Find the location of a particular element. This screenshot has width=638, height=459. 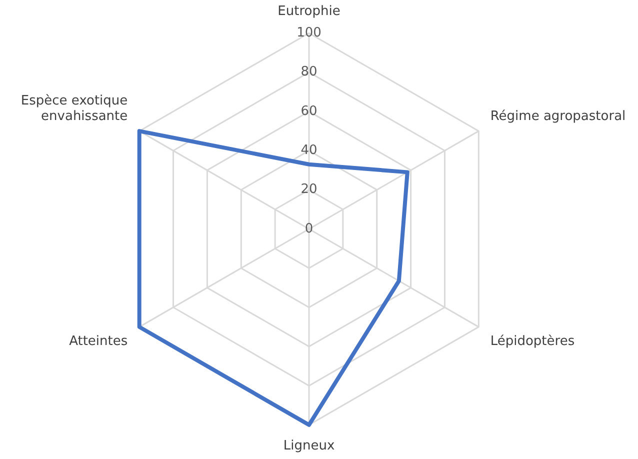

spoke-label: Régime agropastoral is located at coordinates (558, 116).